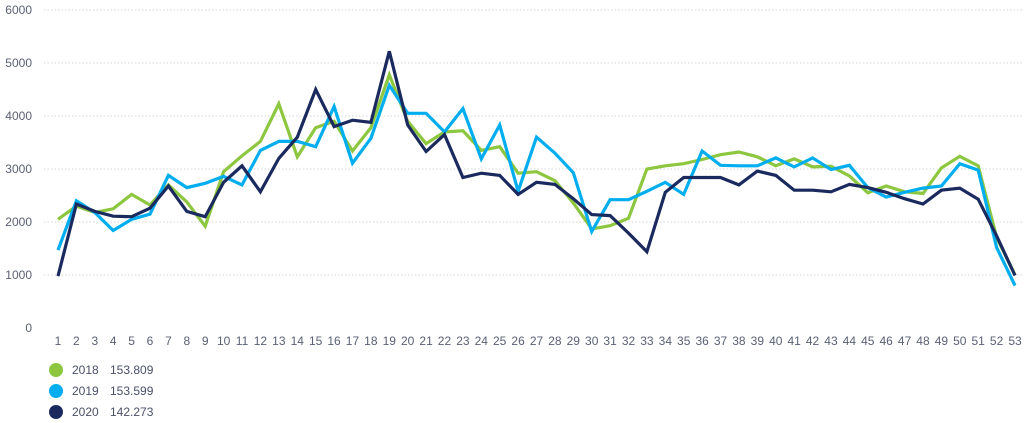 The height and width of the screenshot is (423, 1024). What do you see at coordinates (868, 341) in the screenshot?
I see `x-tick-label-45: 45` at bounding box center [868, 341].